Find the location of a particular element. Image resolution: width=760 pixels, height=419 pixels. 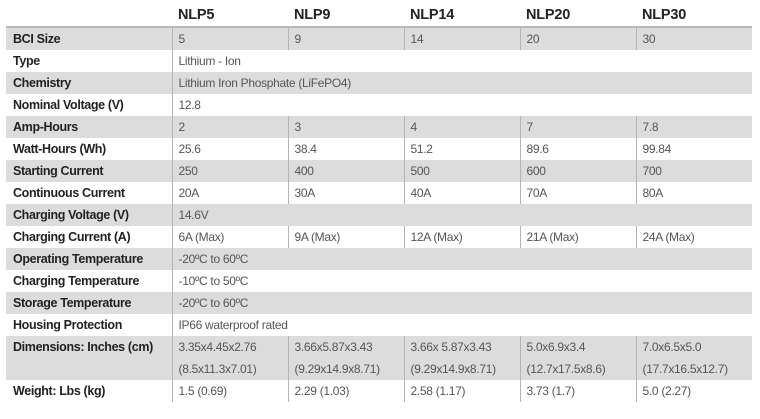

dimension-inches: 3.35x4.45x2.76 is located at coordinates (217, 347).